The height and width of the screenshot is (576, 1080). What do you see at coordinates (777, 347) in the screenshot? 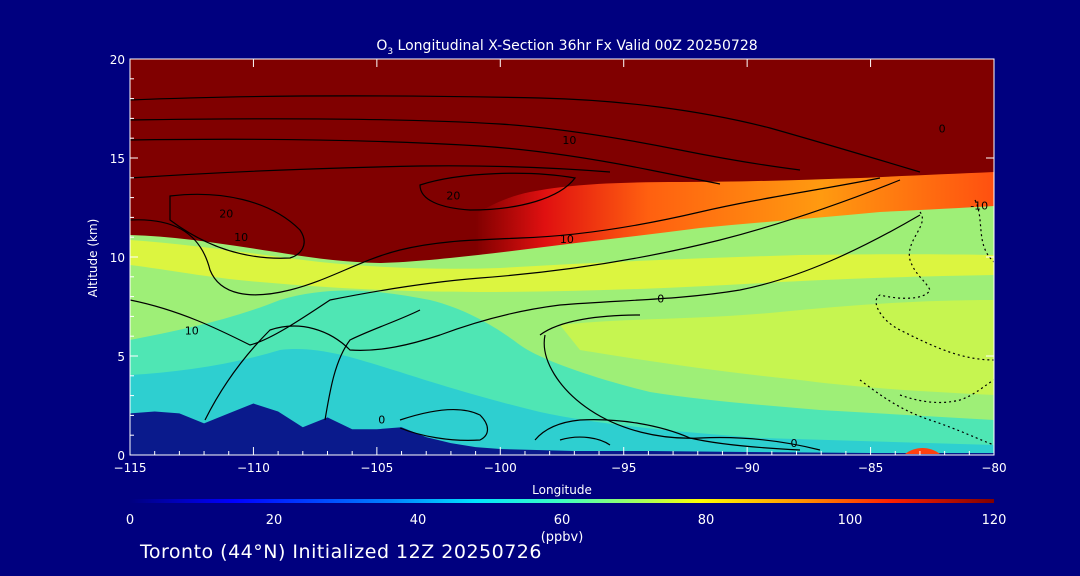
I see `mid-ozone-region` at bounding box center [777, 347].